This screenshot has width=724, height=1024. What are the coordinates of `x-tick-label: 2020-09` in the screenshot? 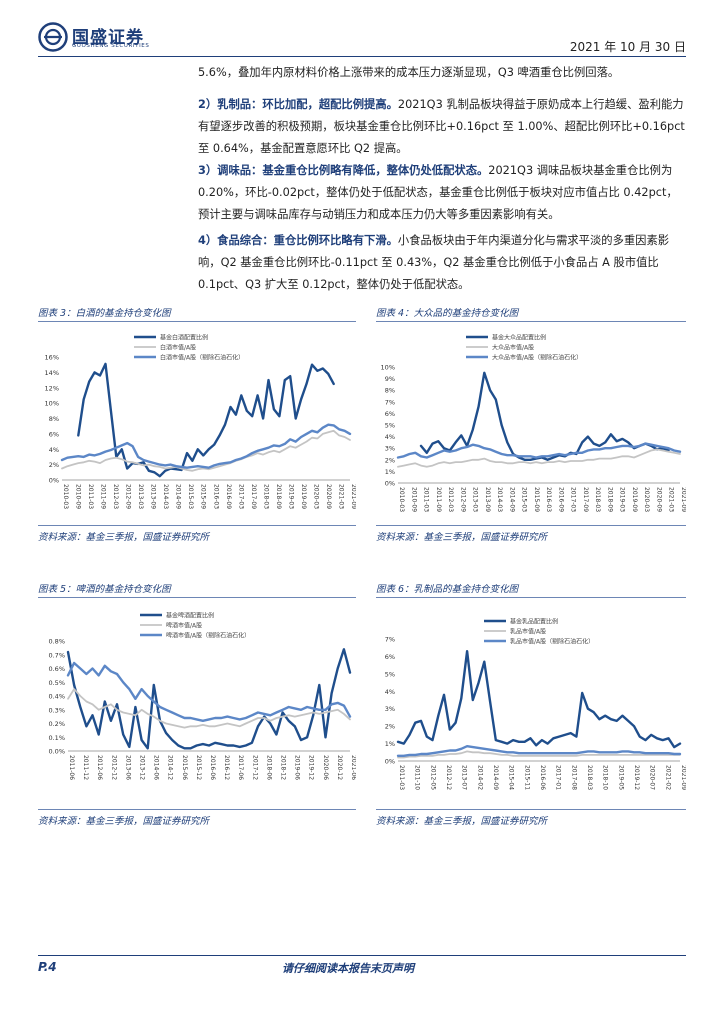 It's located at (658, 499).